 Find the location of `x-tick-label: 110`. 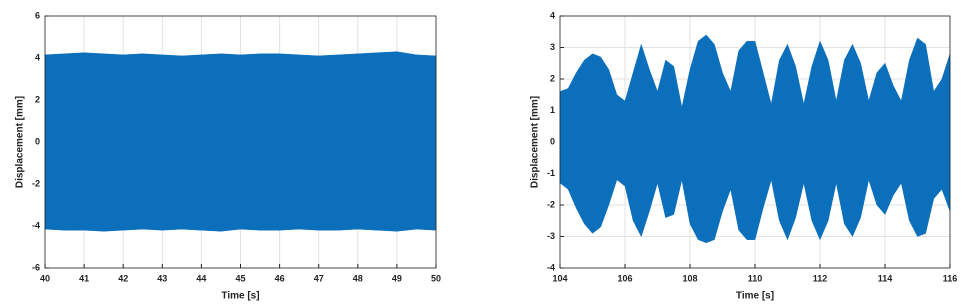

x-tick-label: 110 is located at coordinates (755, 278).